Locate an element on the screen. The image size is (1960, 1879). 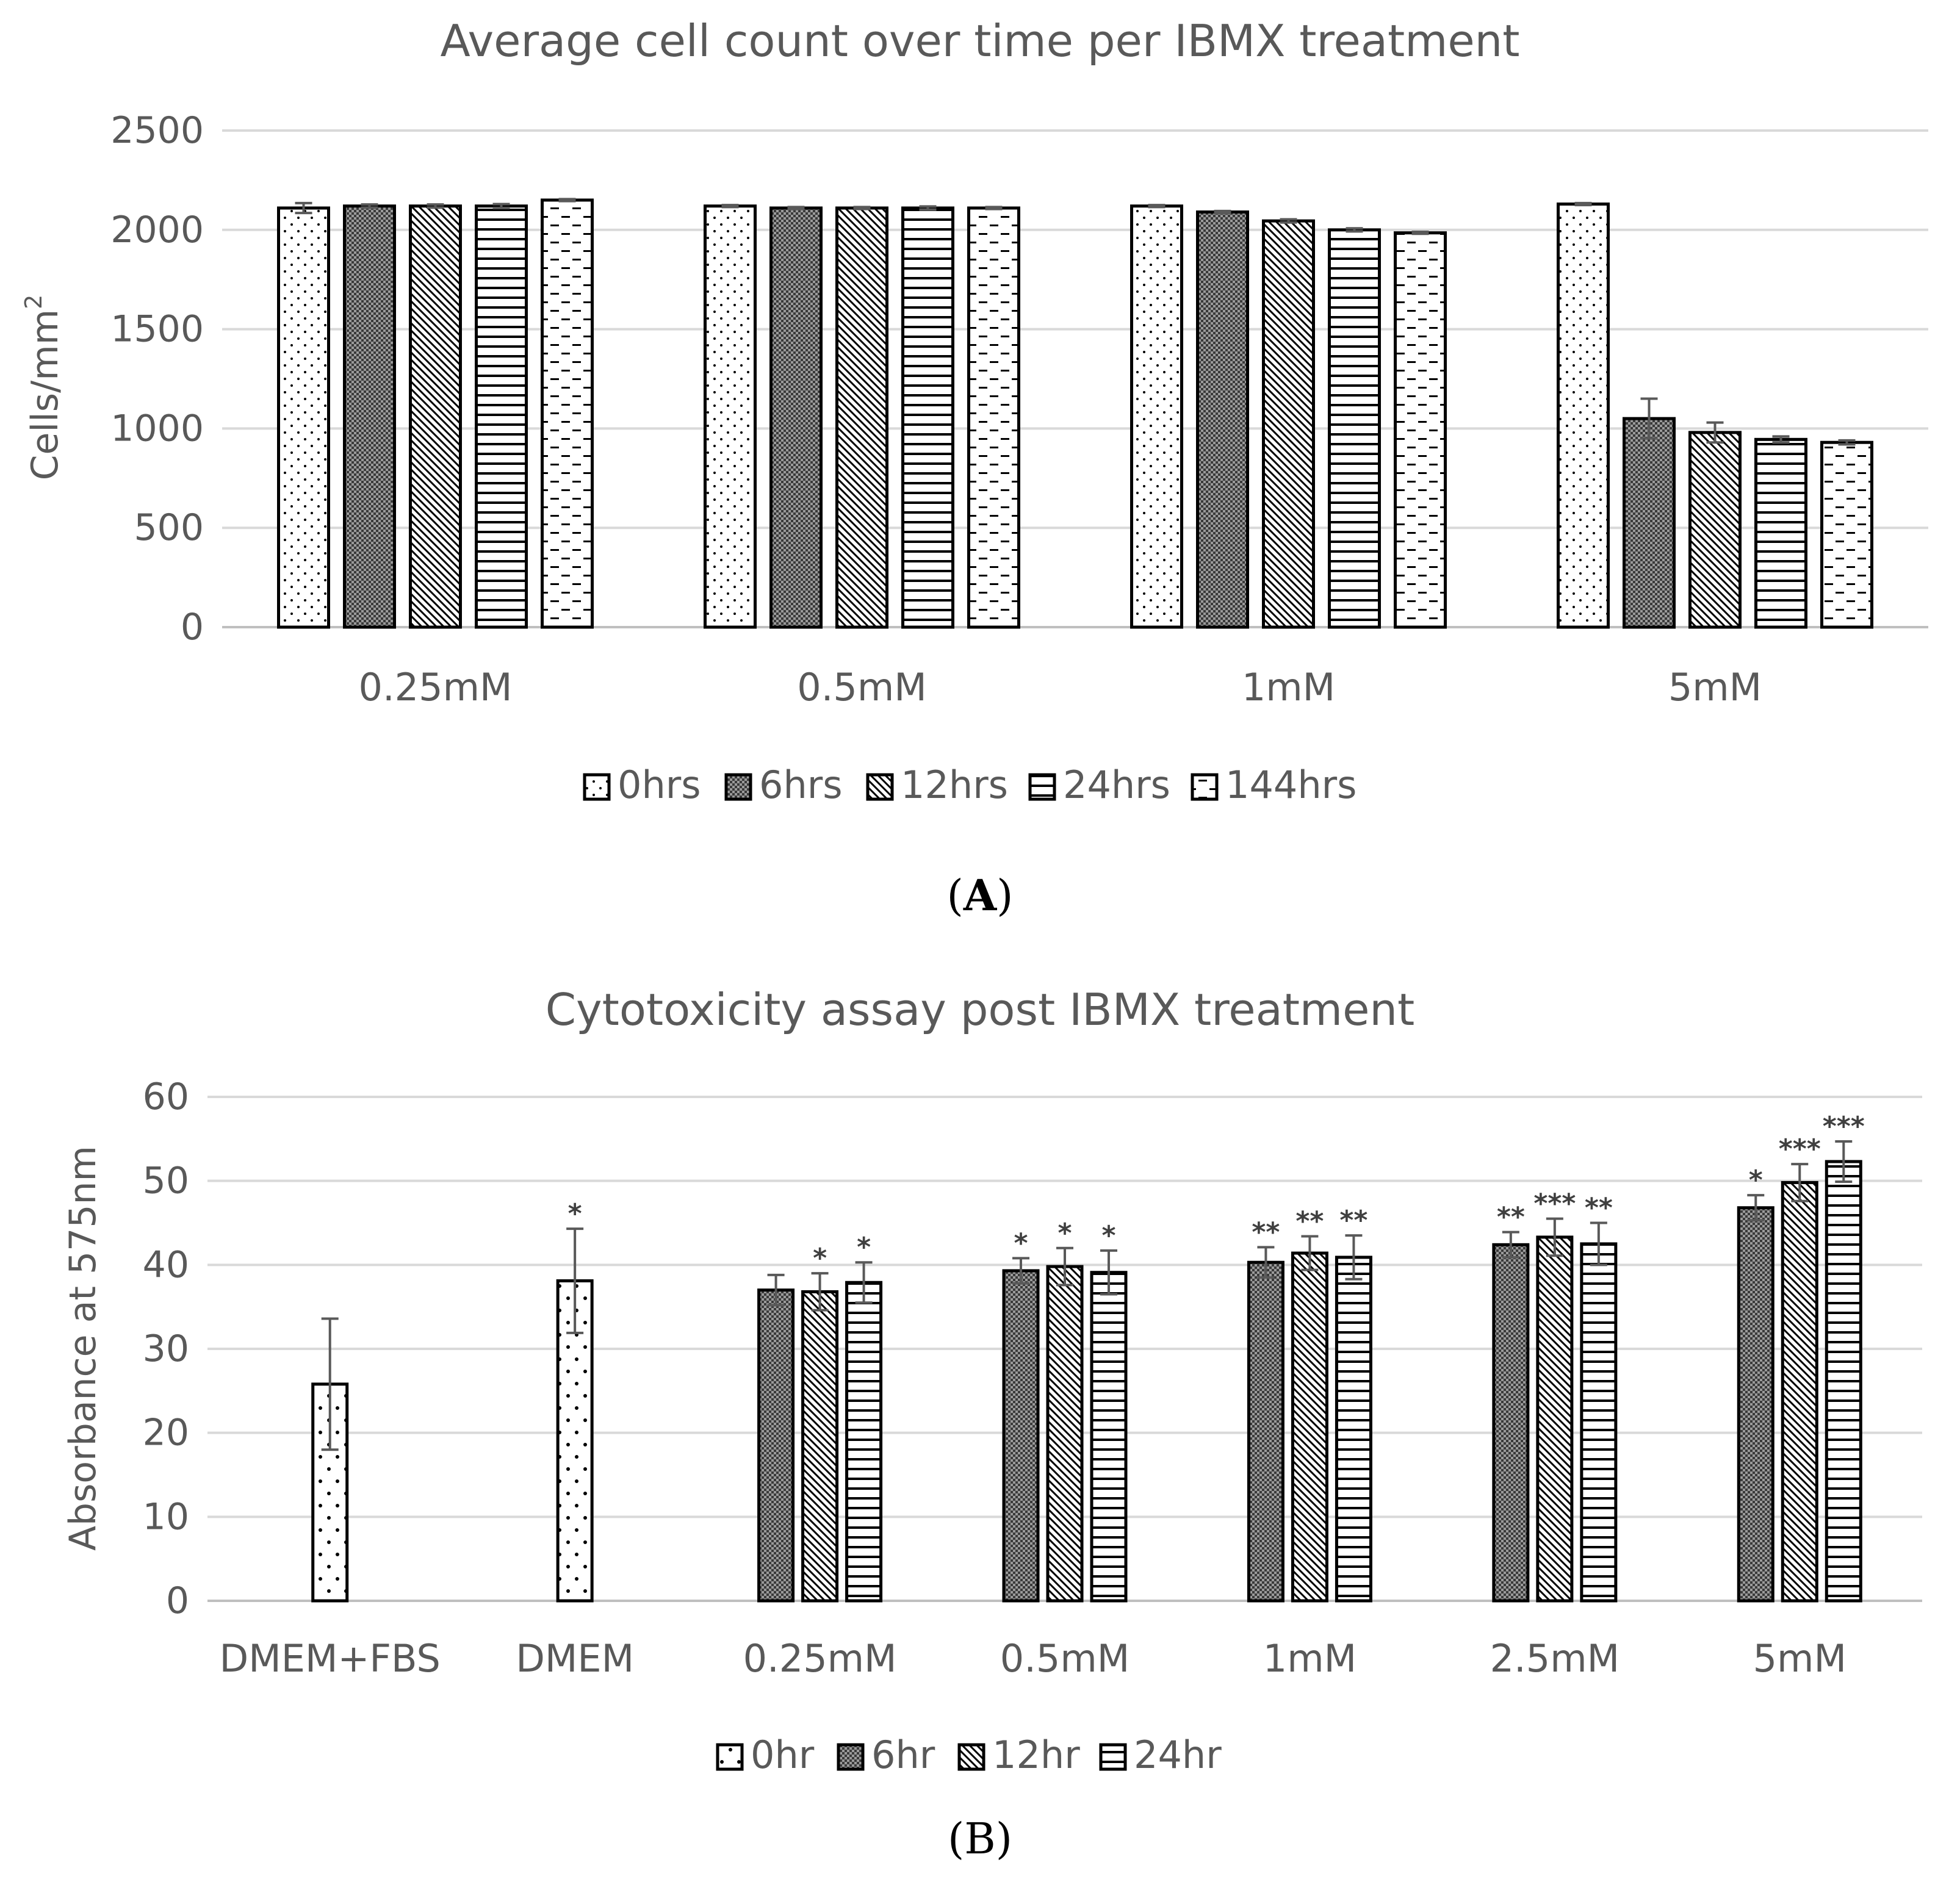
bar-12hr-1mM is located at coordinates (1309, 1427).